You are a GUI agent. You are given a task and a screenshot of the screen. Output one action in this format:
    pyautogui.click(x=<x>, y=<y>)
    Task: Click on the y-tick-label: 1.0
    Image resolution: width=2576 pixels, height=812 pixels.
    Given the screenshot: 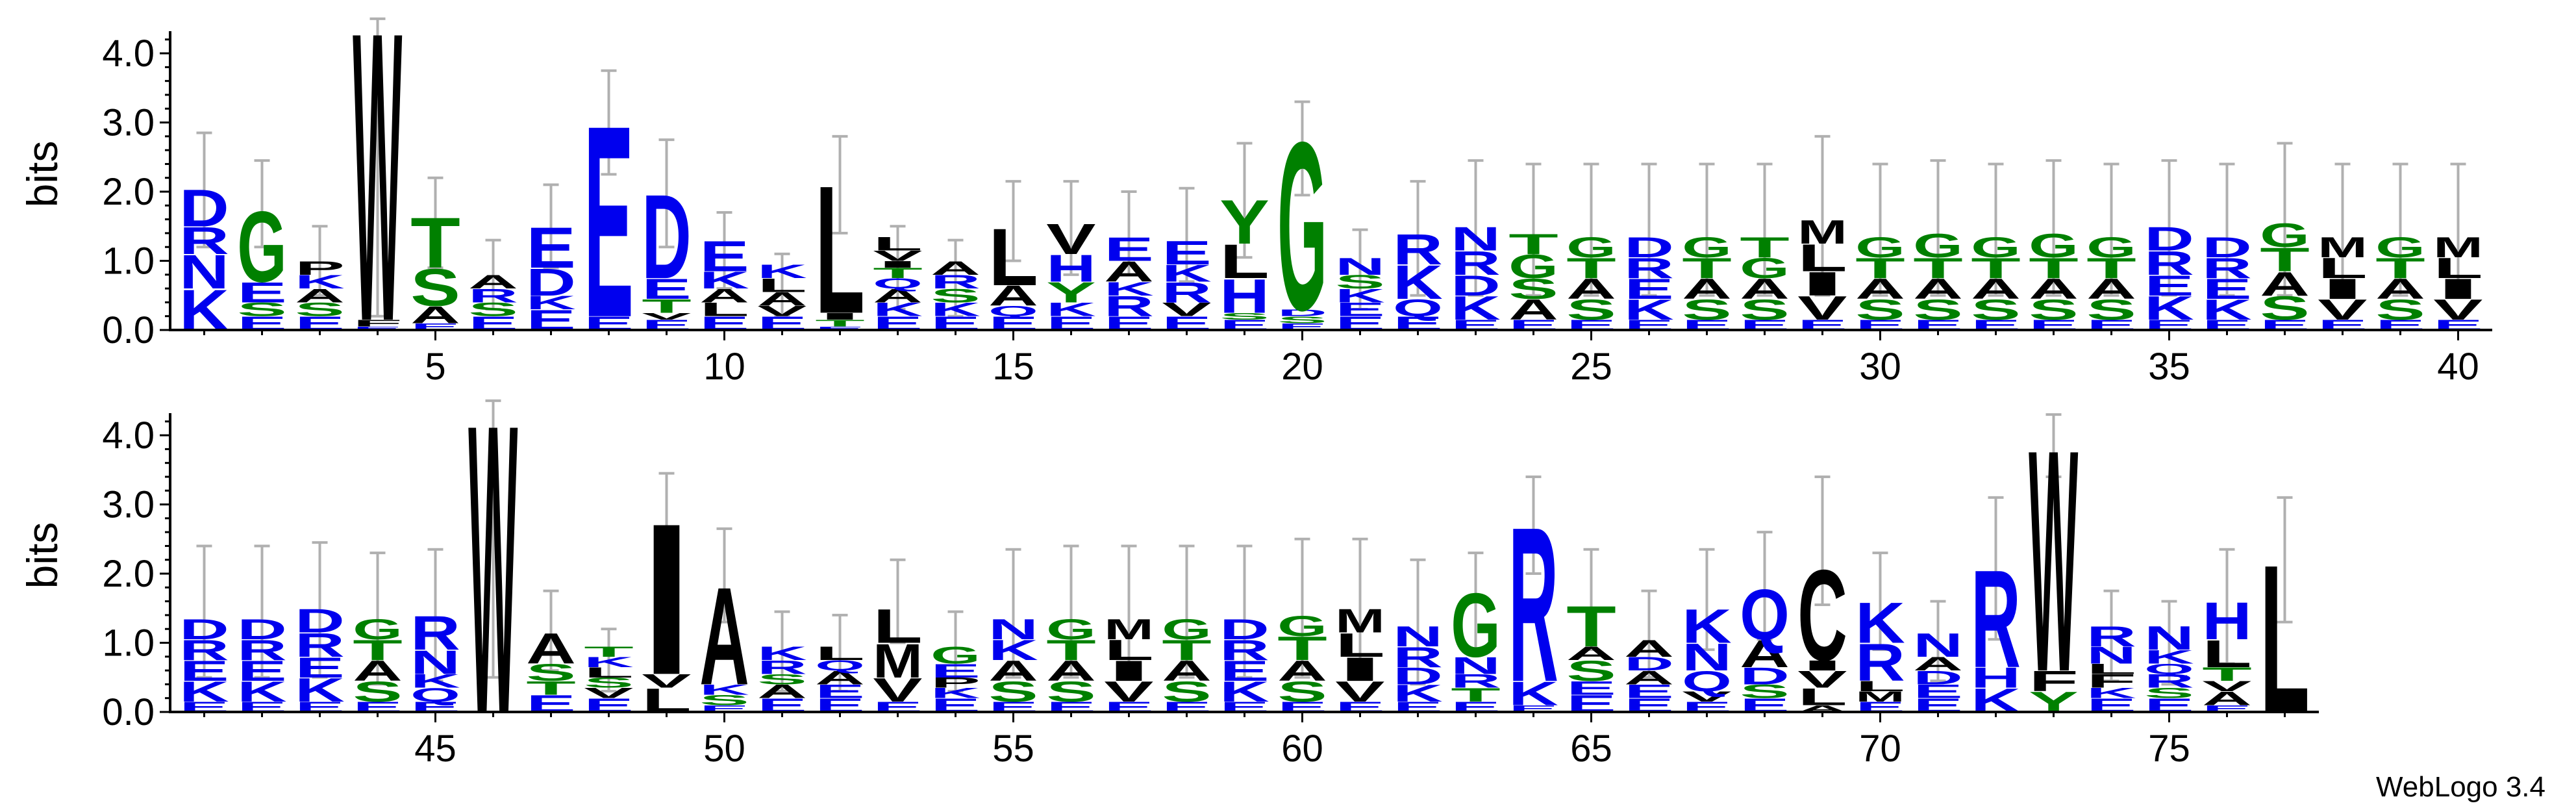 What is the action you would take?
    pyautogui.click(x=128, y=261)
    